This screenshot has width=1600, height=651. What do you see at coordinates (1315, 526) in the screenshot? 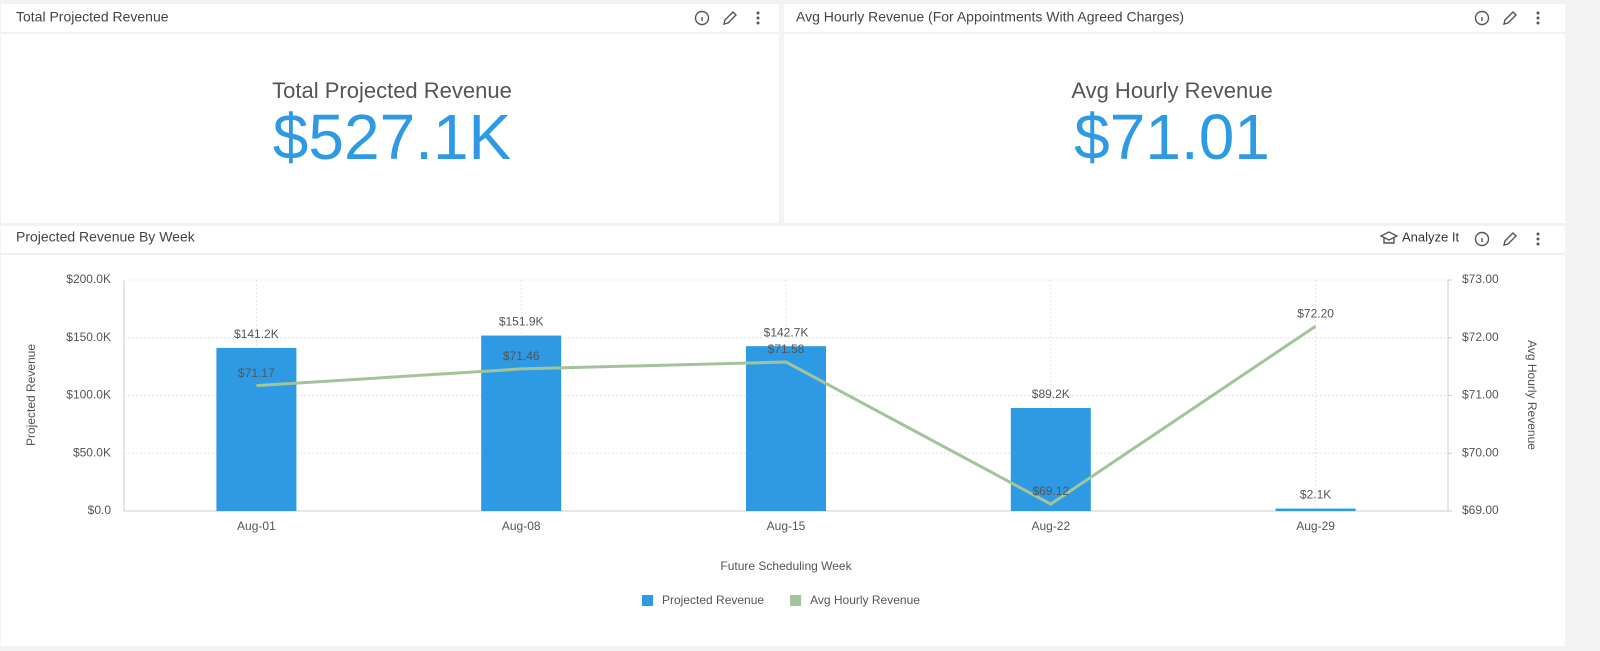
I see `x-tick-label: Aug-29` at bounding box center [1315, 526].